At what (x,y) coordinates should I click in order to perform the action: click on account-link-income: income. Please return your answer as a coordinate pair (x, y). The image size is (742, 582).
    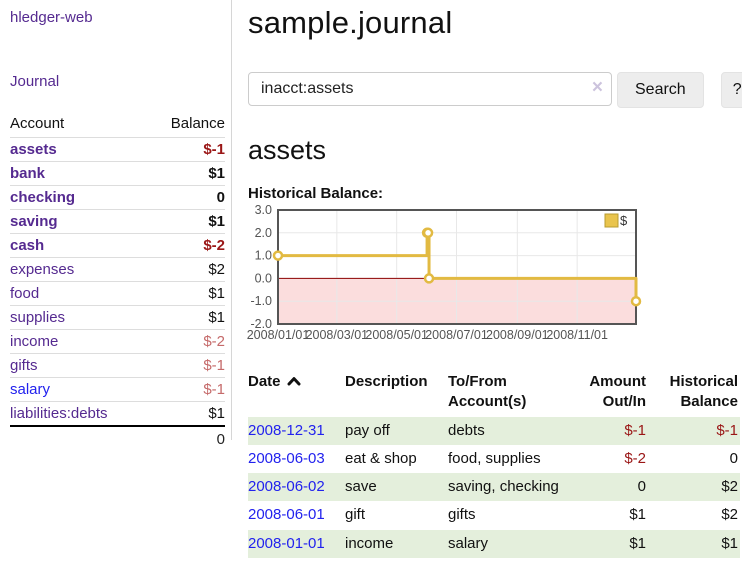
    Looking at the image, I should click on (34, 341).